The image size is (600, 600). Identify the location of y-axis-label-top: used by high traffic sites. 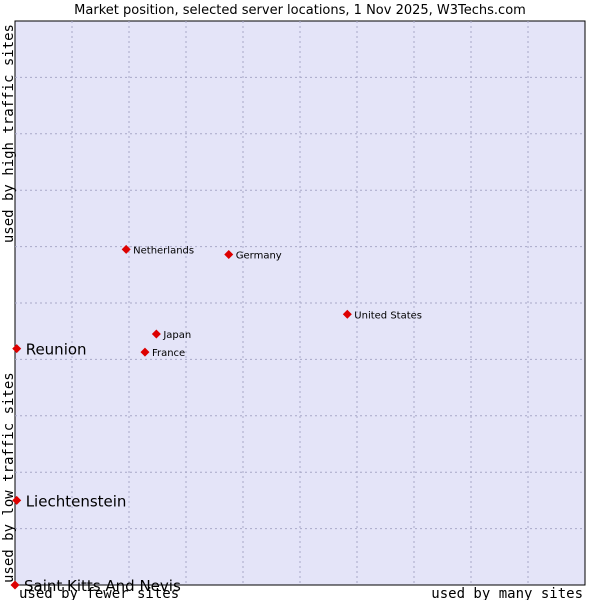
(9, 133).